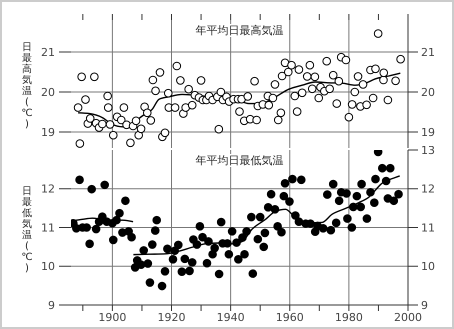 The image size is (454, 329). What do you see at coordinates (428, 227) in the screenshot?
I see `y2-tick-label: 11` at bounding box center [428, 227].